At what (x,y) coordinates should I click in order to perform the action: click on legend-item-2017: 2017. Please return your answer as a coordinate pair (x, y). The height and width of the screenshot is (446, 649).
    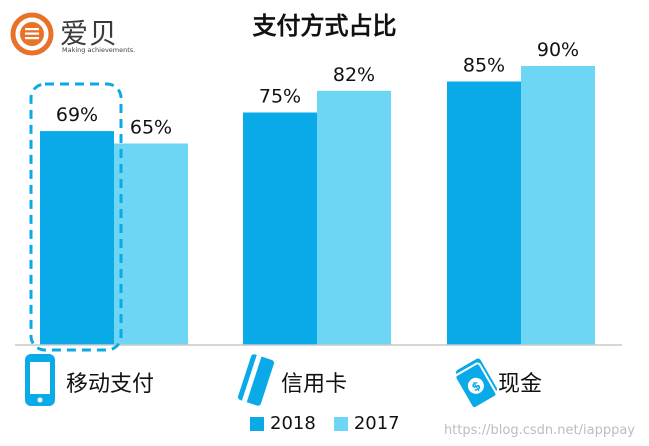
    Looking at the image, I should click on (366, 423).